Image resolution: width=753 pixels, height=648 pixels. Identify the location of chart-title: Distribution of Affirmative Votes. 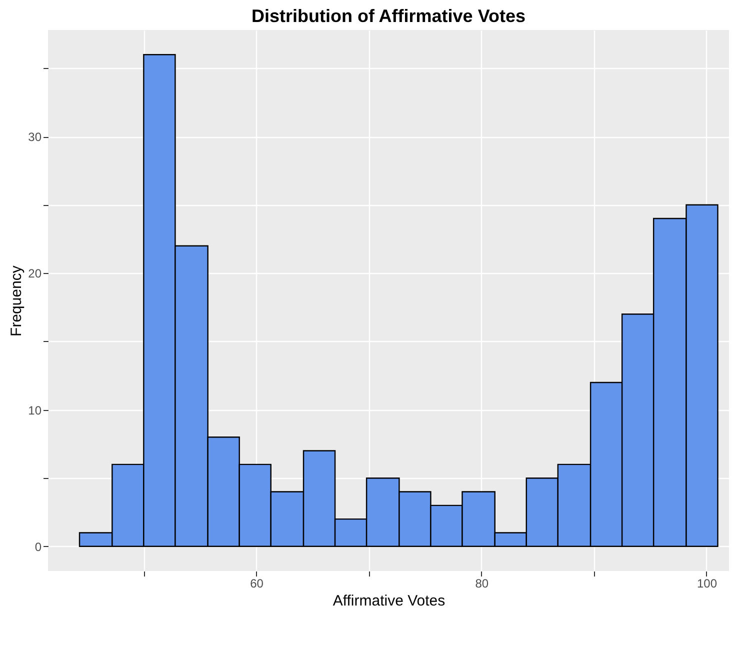
(388, 16).